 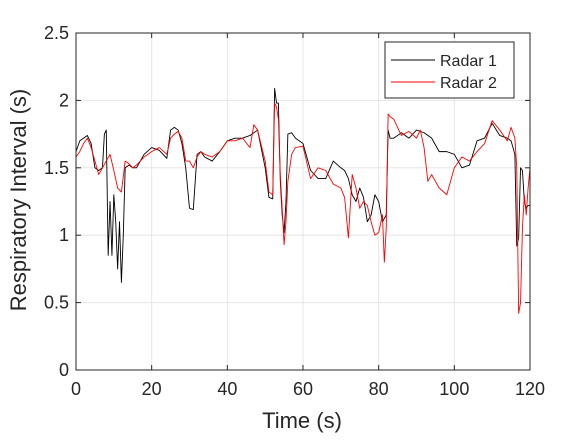 I want to click on y-tick-label: 1, so click(x=64, y=235).